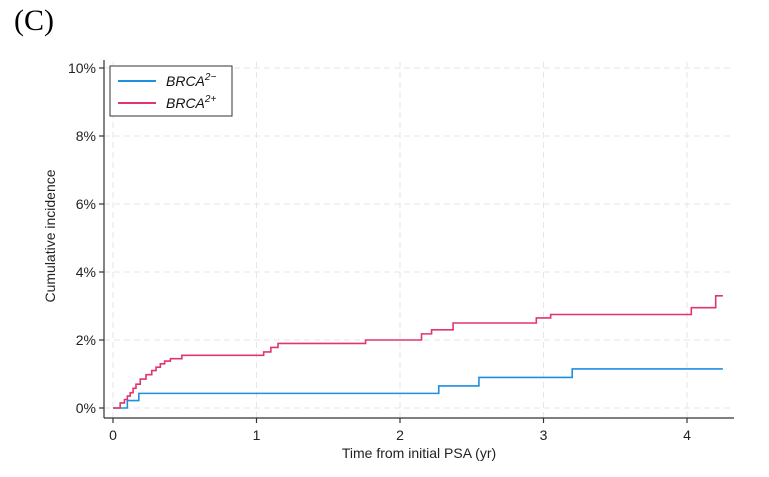  Describe the element at coordinates (113, 435) in the screenshot. I see `x-tick-label: 0` at that location.